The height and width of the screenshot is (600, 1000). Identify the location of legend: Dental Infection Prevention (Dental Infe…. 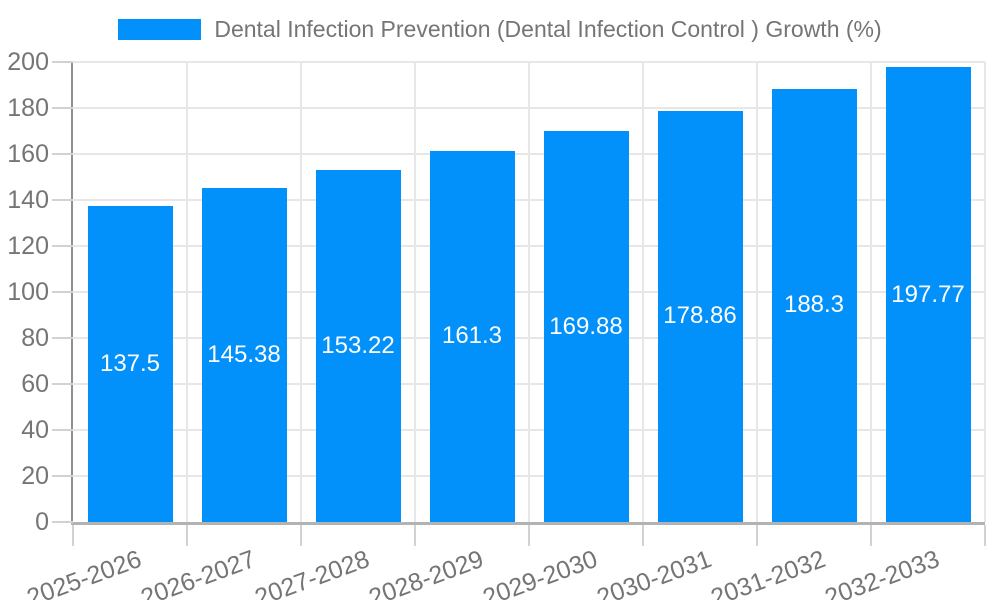
(500, 29).